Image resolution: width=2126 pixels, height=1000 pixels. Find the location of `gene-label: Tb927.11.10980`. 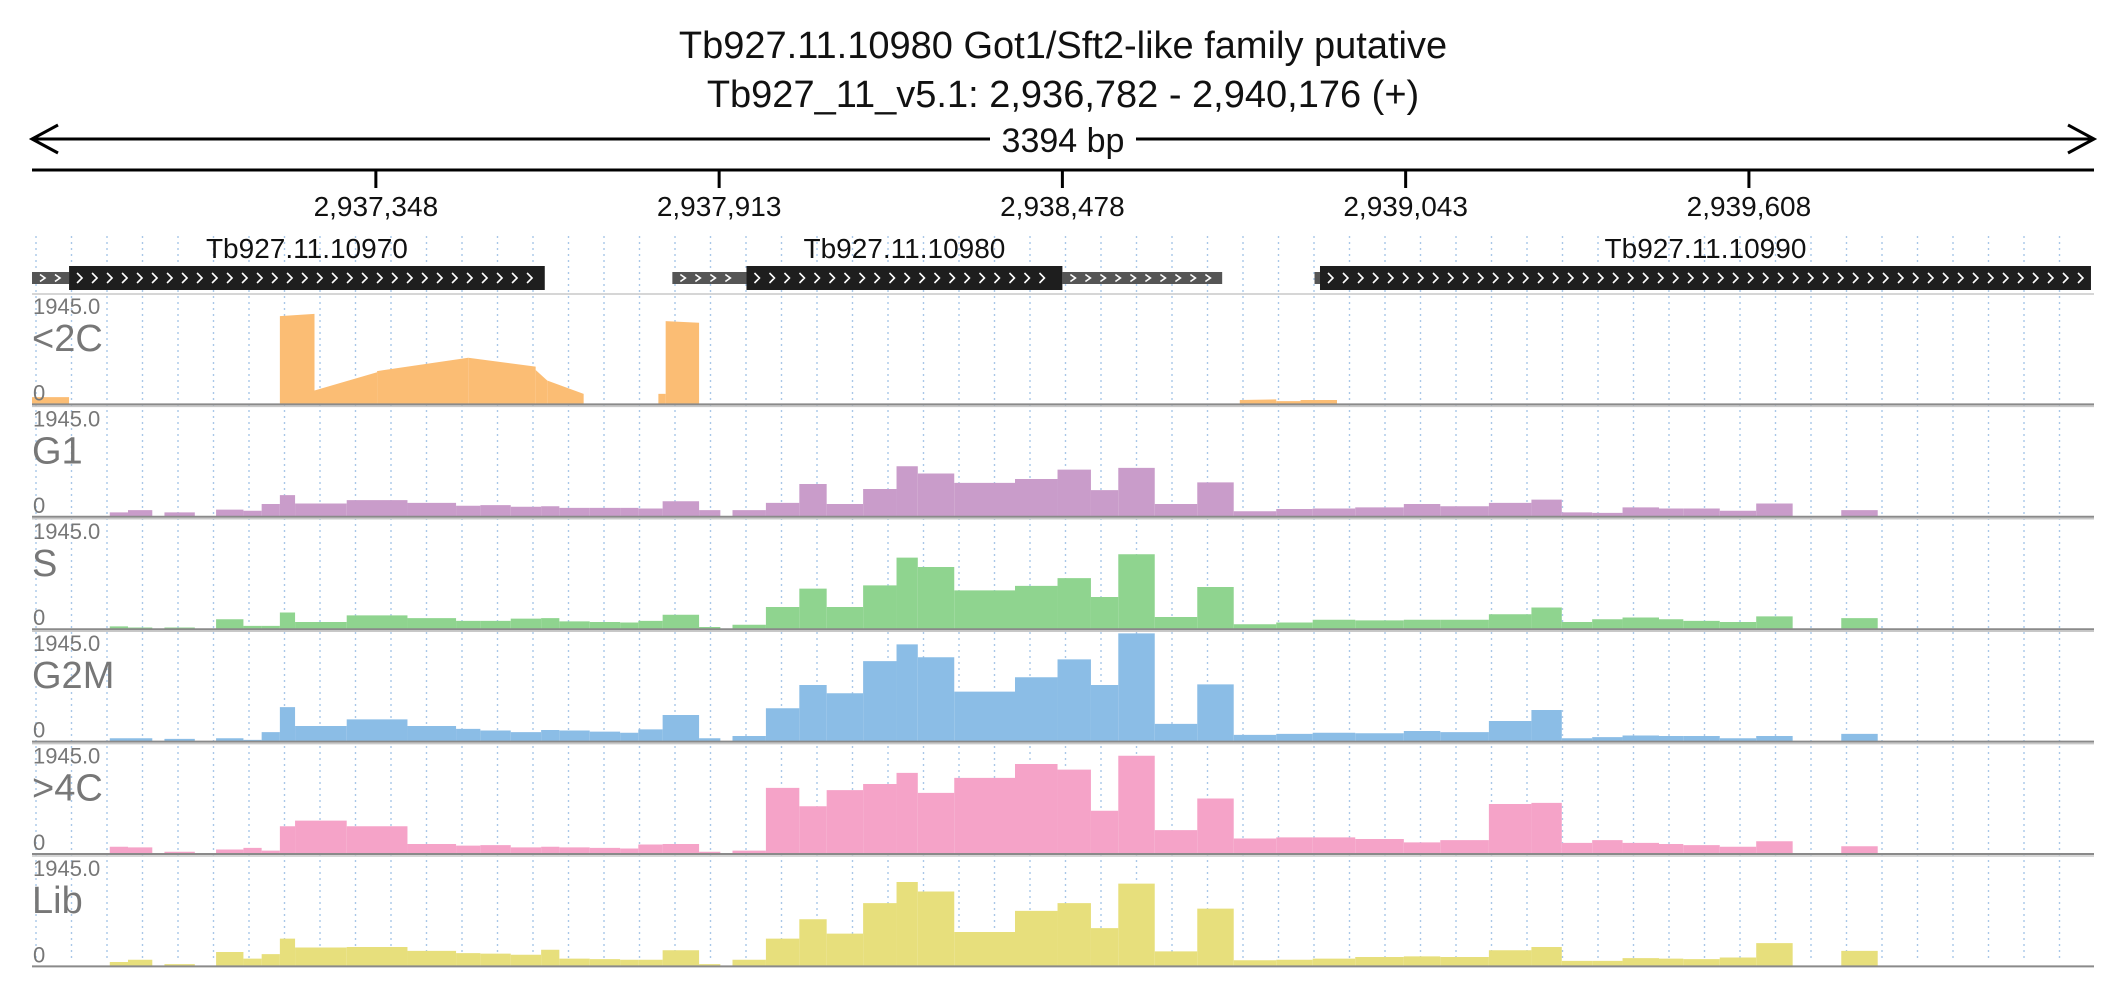

gene-label: Tb927.11.10980 is located at coordinates (904, 248).